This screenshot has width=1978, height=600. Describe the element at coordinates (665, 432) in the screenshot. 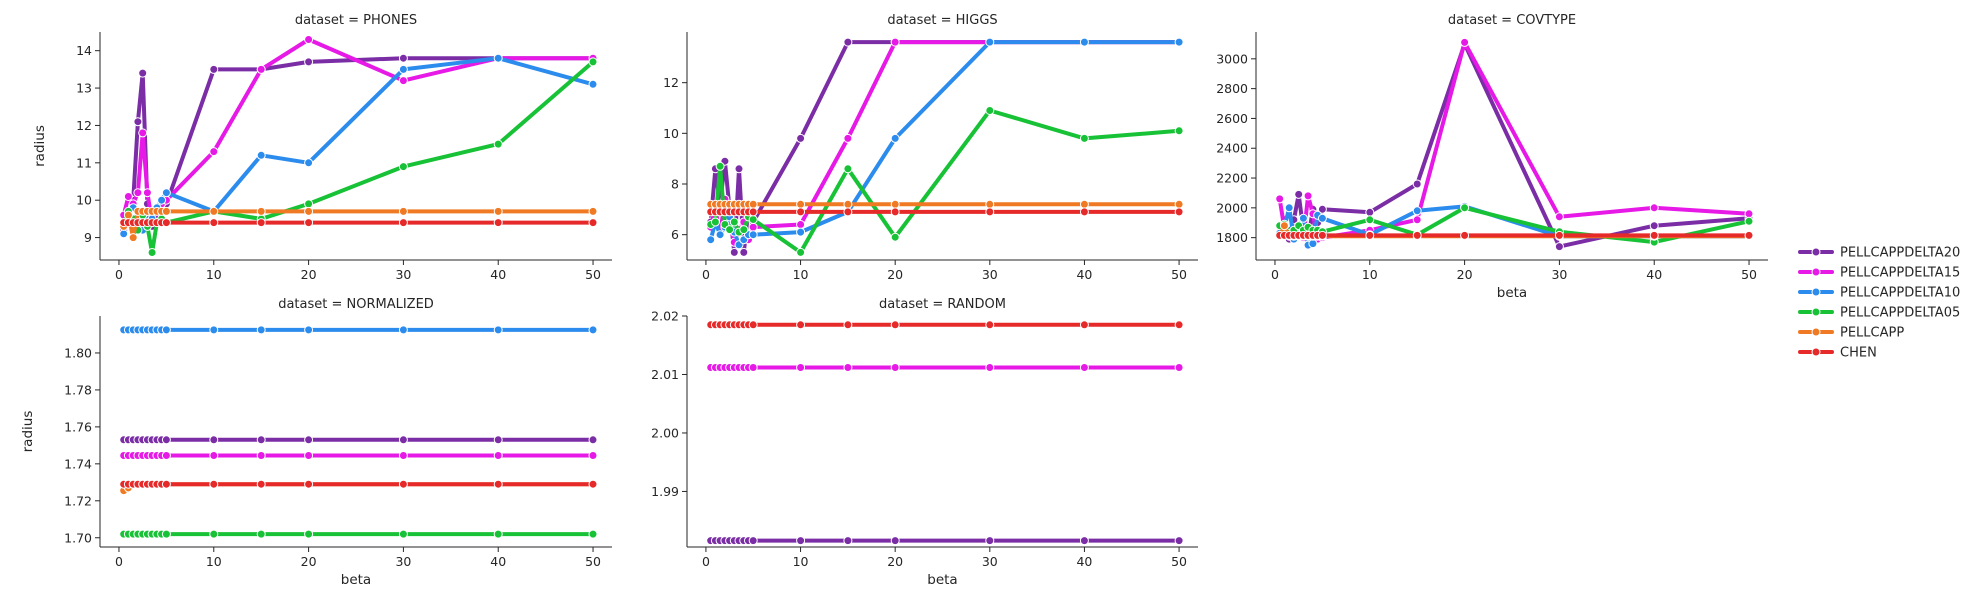

I see `y-tick-label: 2.00` at that location.